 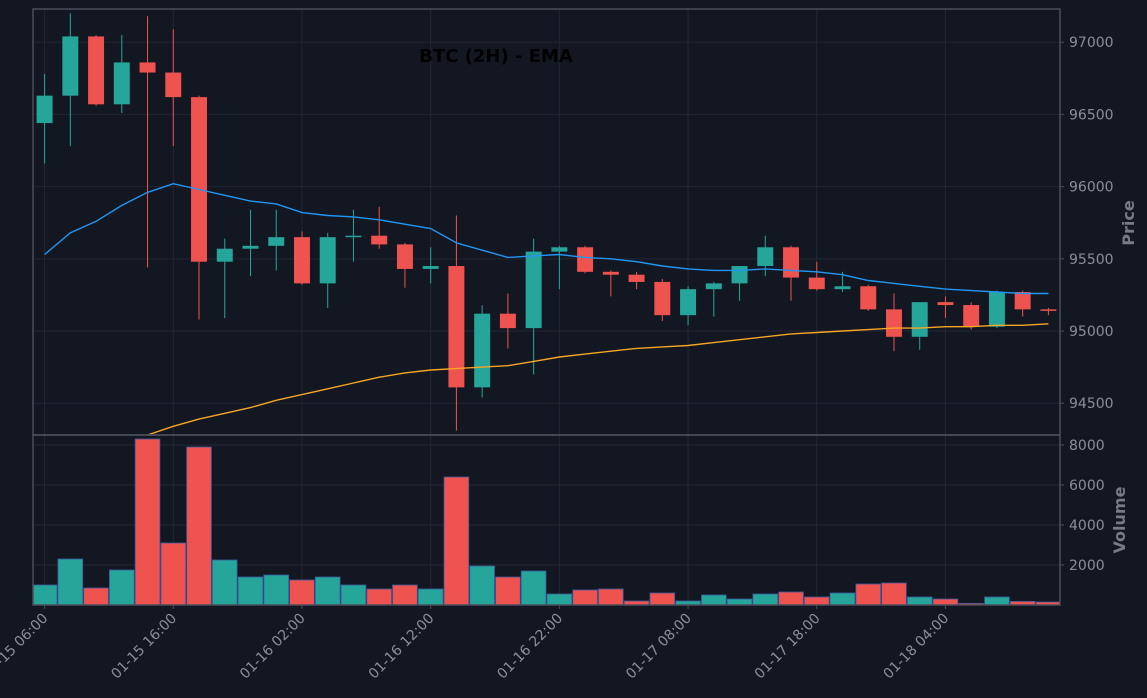 I want to click on x-tick-label: 01-16 22:00, so click(x=530, y=647).